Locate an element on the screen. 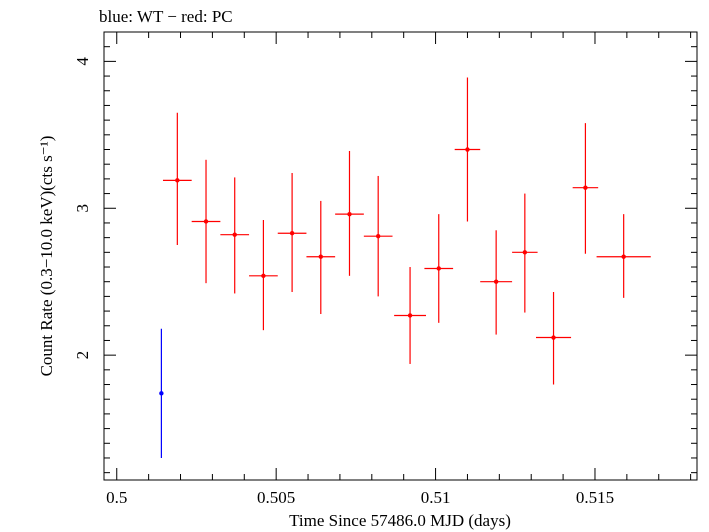  y-tick-label: 2 is located at coordinates (82, 355).